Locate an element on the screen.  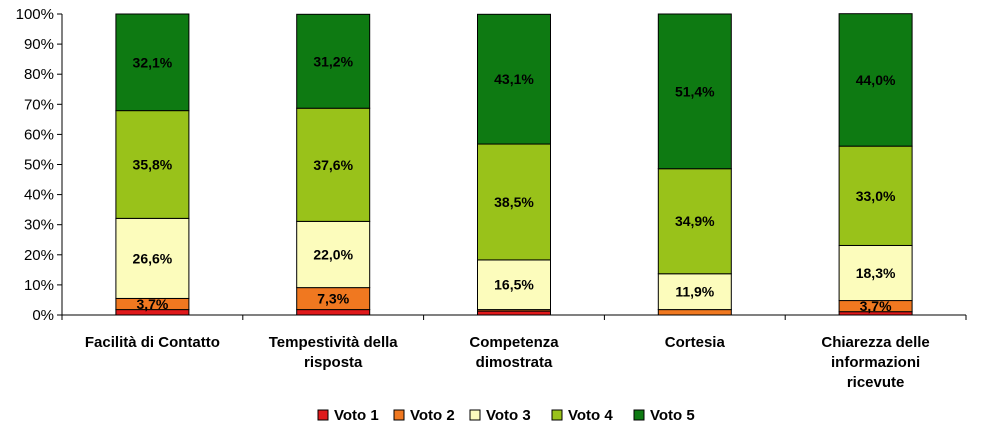
data-label-voto-4: 35,8% is located at coordinates (153, 165).